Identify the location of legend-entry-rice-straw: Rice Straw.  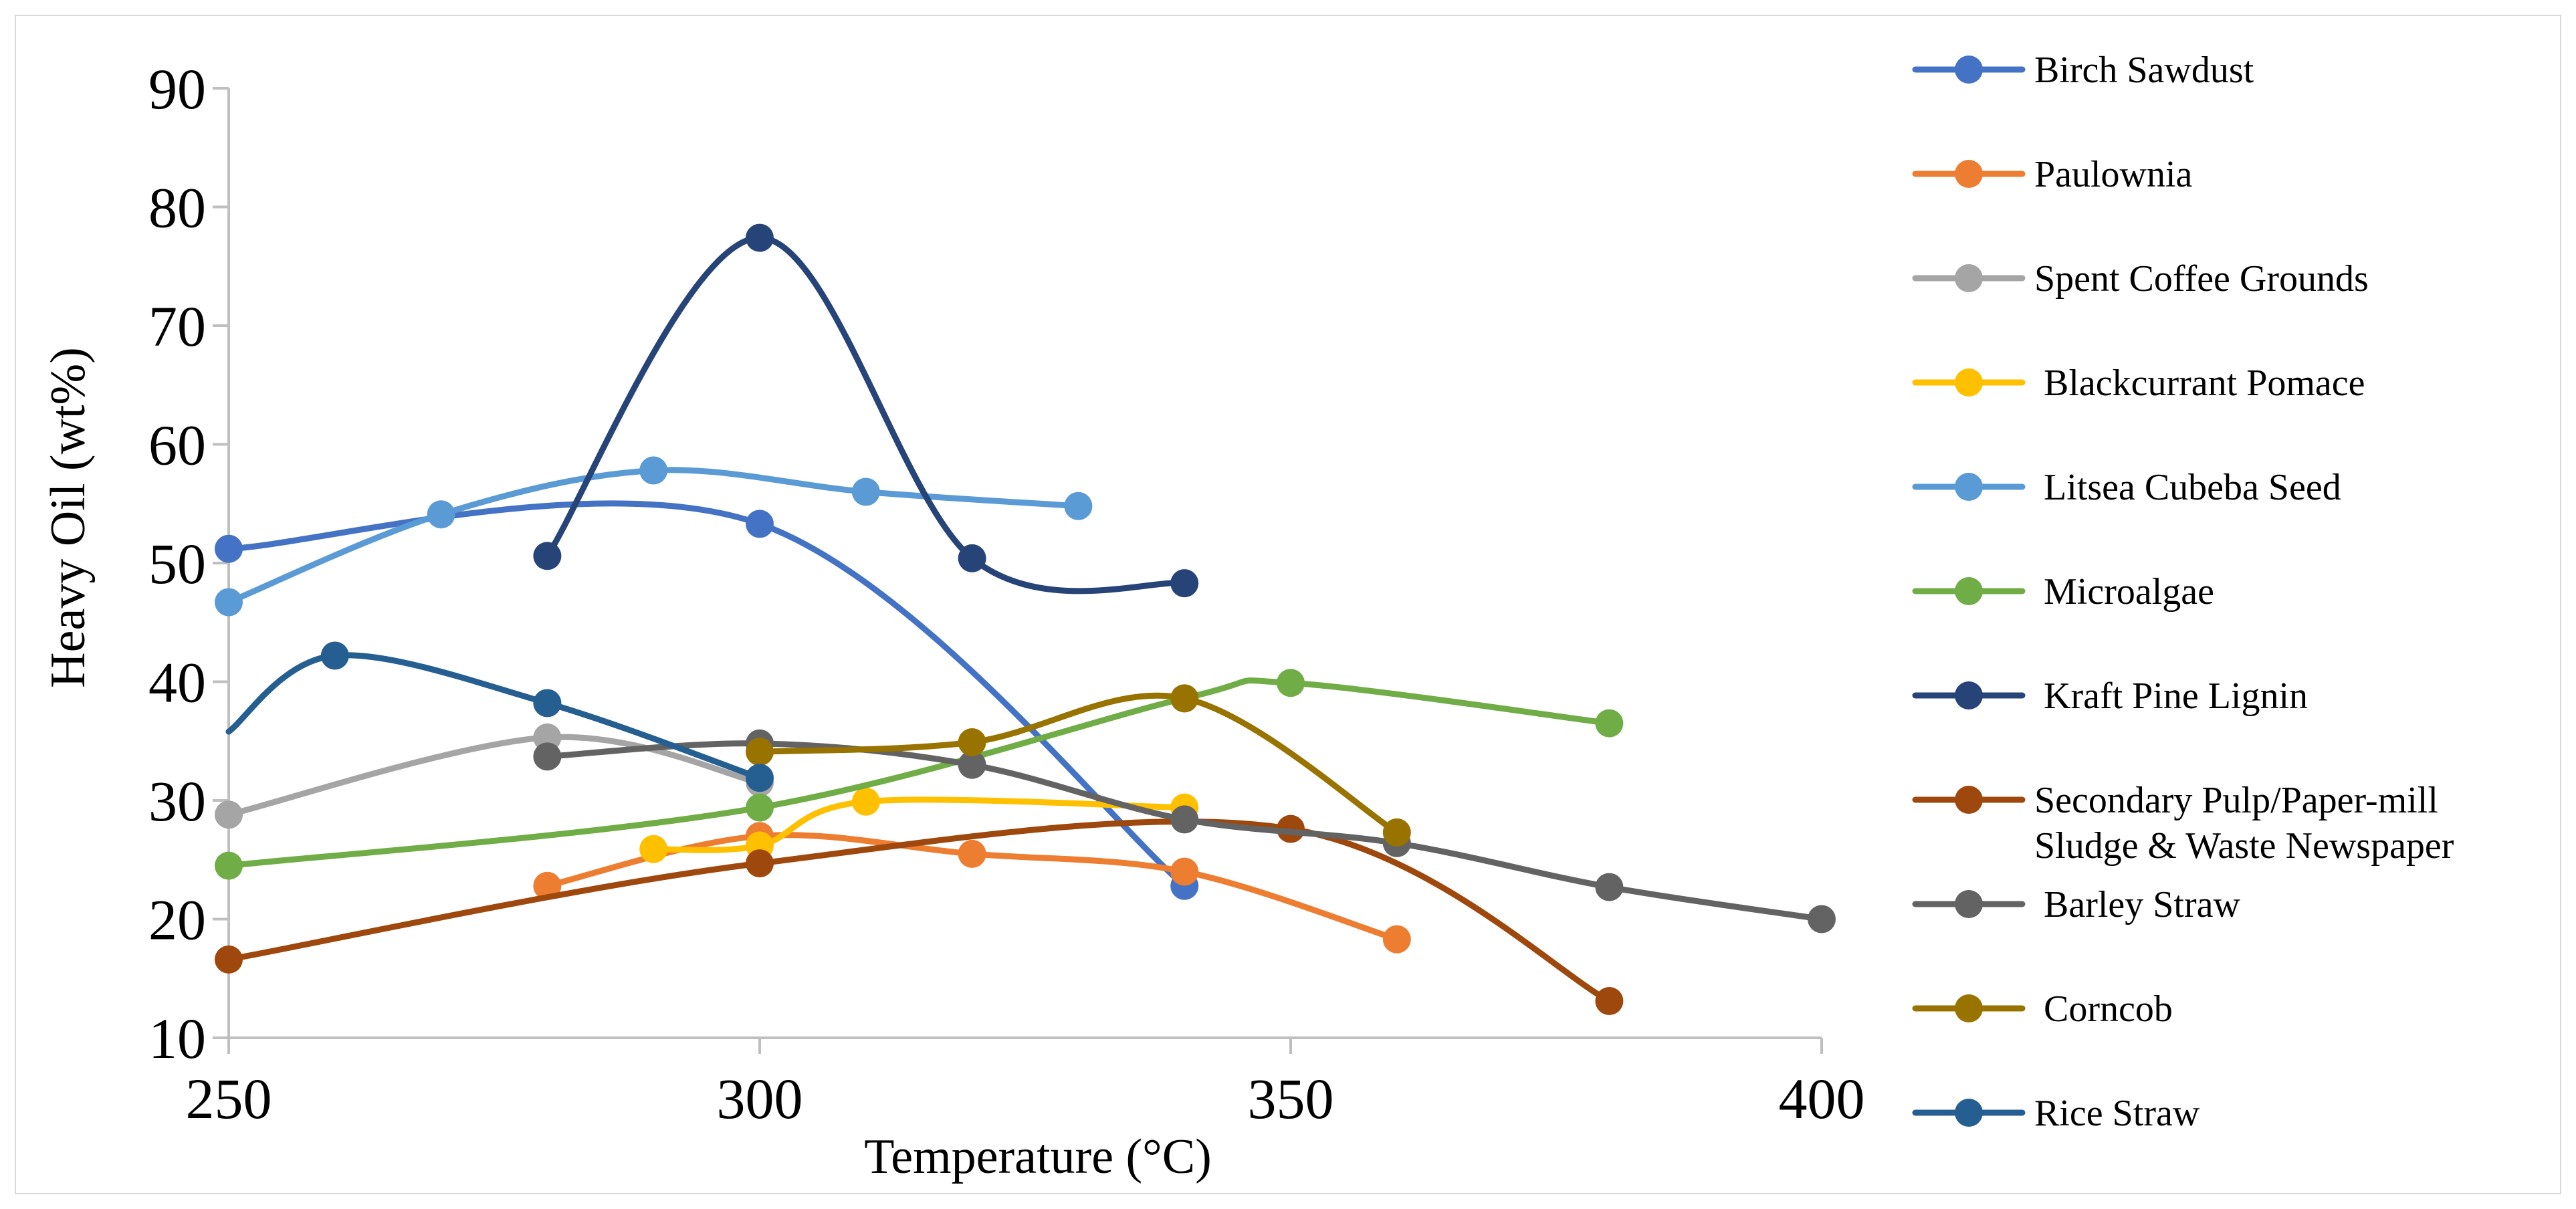
(2056, 1113).